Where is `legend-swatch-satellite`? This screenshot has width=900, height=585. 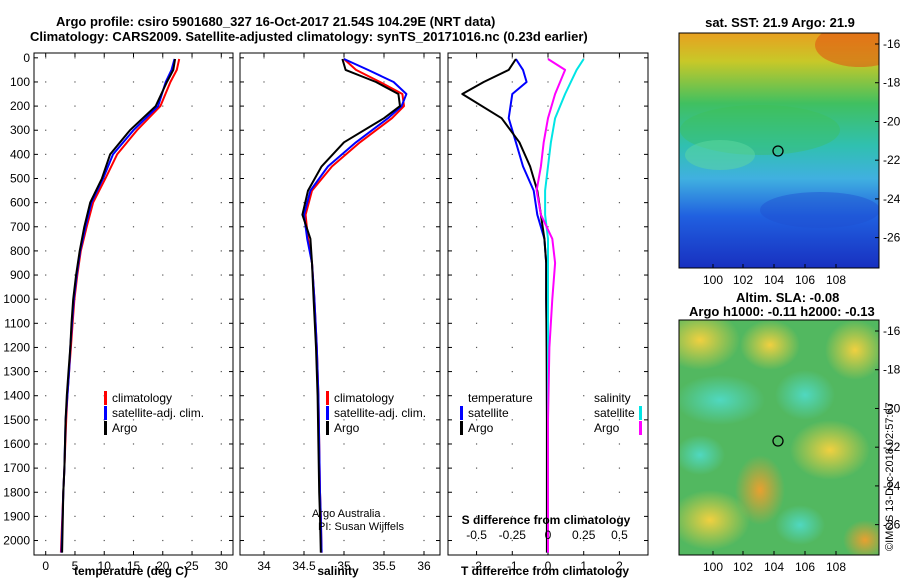 legend-swatch-satellite is located at coordinates (105, 413).